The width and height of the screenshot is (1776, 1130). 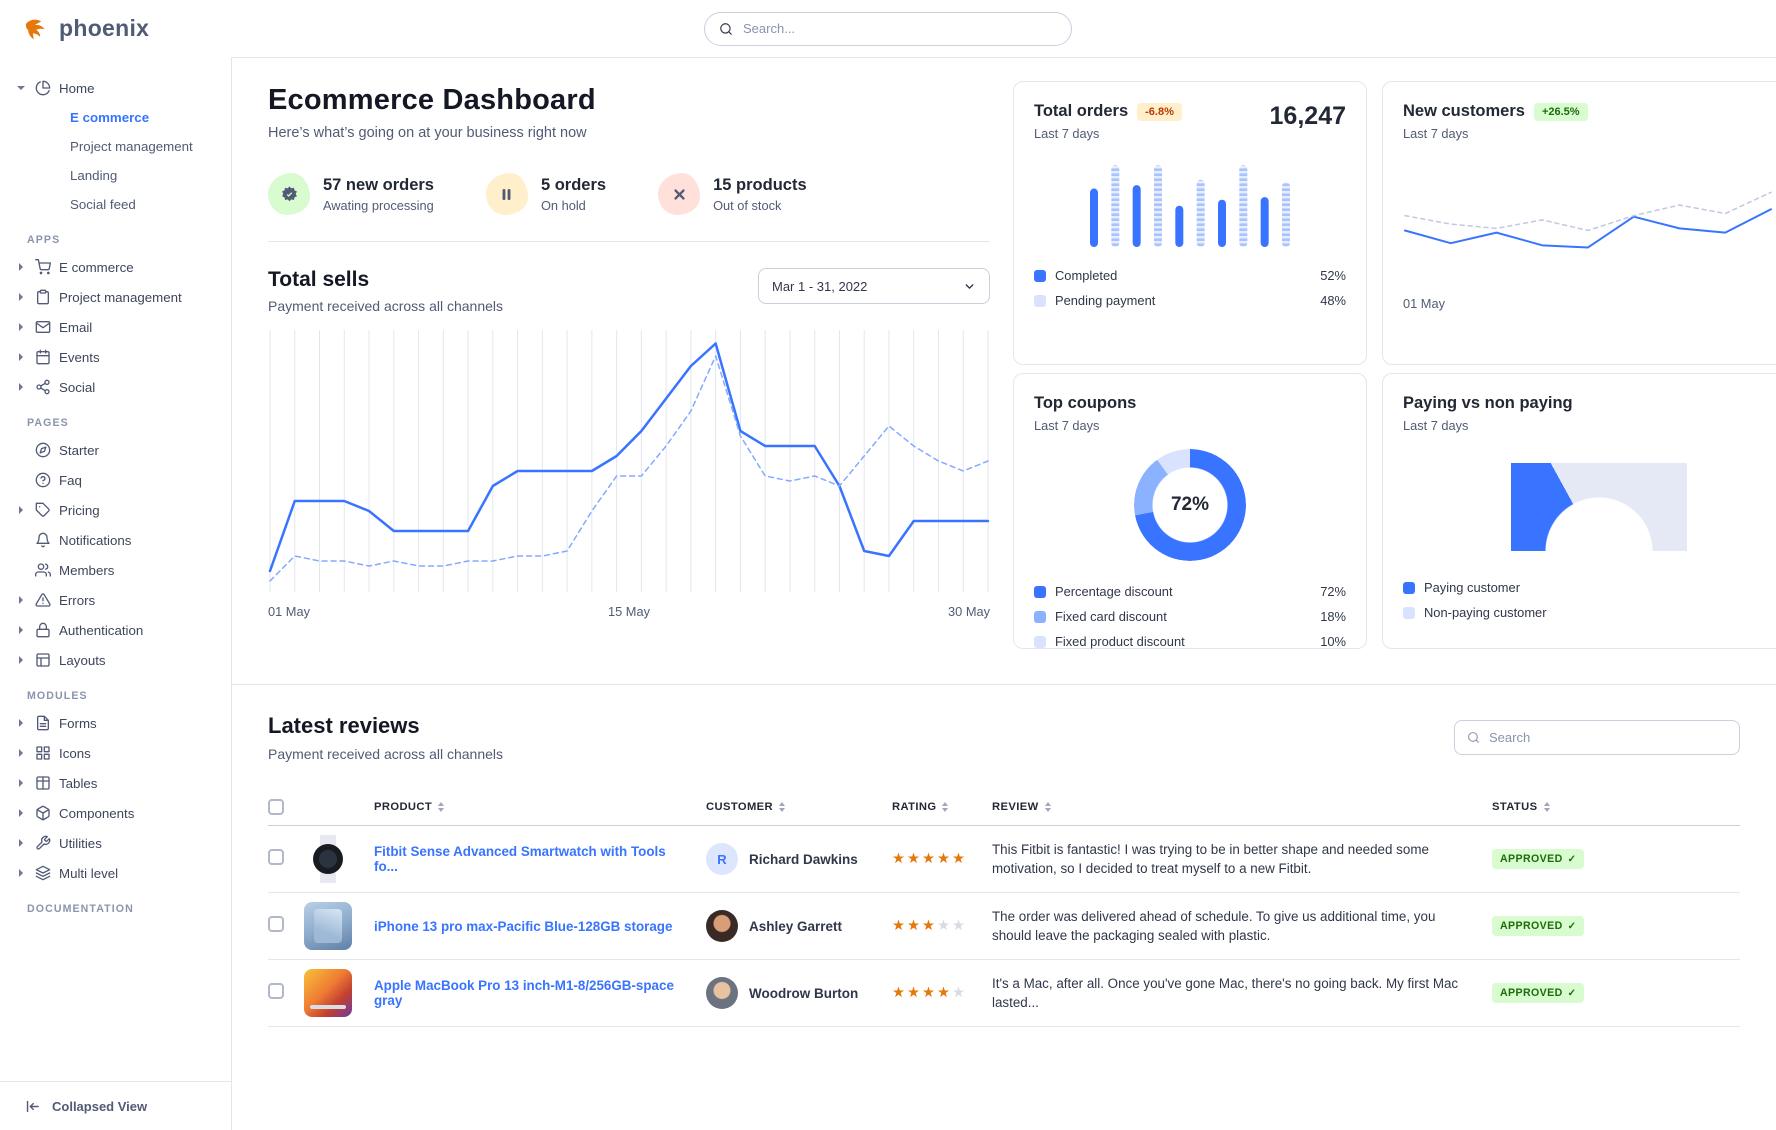 I want to click on sidebar-item-starter: Starter, so click(x=118, y=450).